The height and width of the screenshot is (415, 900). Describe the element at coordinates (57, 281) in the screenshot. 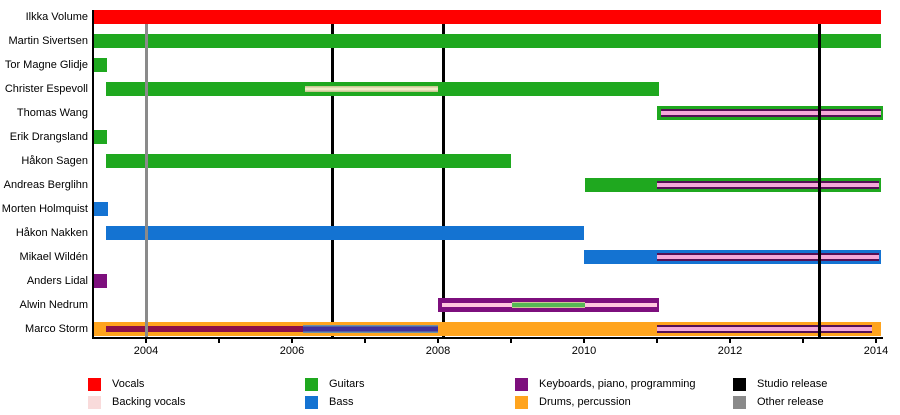

I see `member-label: Anders Lidal` at that location.